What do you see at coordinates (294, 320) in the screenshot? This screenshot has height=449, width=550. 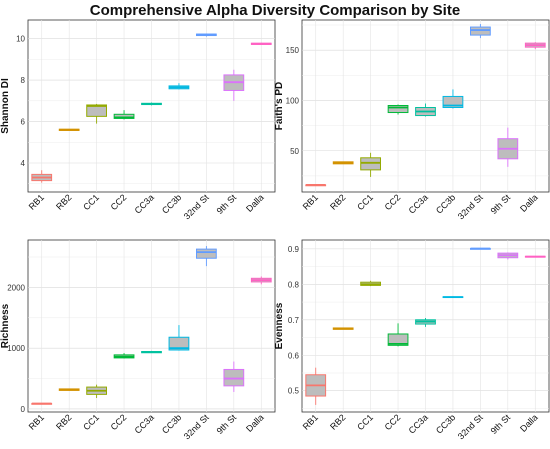 I see `y-tick-label: 0.7` at bounding box center [294, 320].